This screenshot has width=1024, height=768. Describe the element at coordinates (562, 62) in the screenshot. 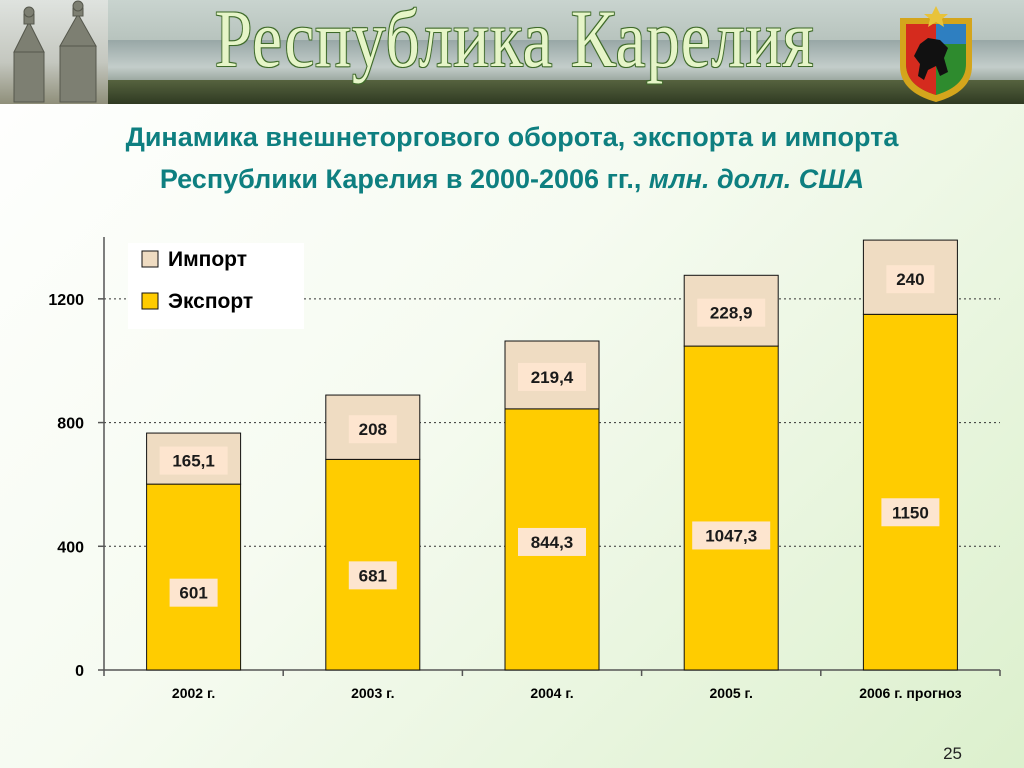

I see `banner-lake-image` at that location.